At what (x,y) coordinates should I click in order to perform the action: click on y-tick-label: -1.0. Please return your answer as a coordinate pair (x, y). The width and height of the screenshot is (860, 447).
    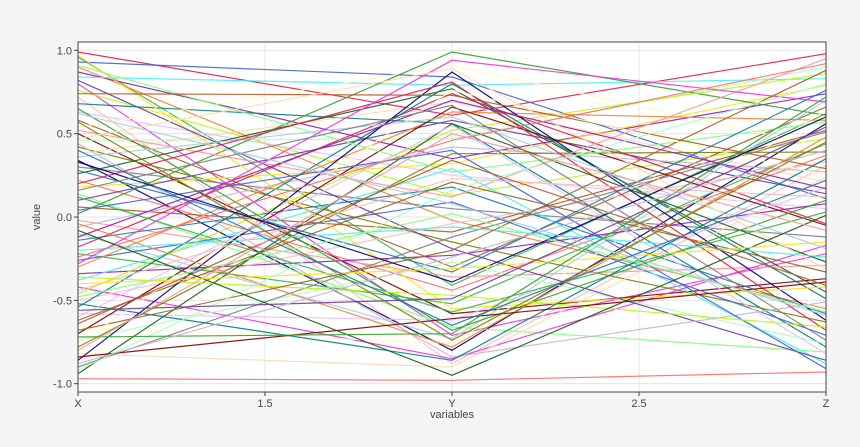
    Looking at the image, I should click on (62, 385).